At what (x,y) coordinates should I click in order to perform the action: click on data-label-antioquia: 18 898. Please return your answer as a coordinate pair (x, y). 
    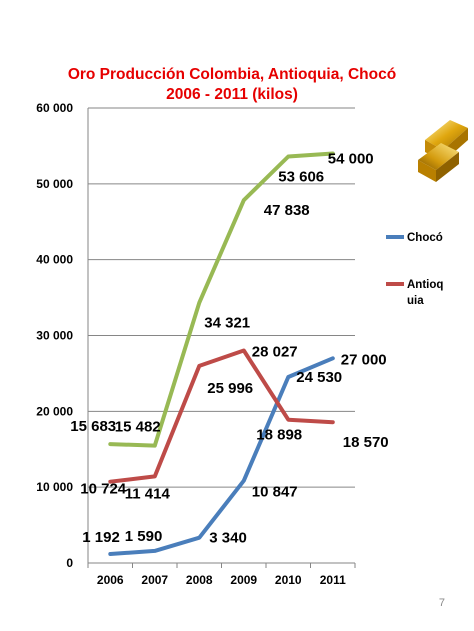
    Looking at the image, I should click on (279, 435).